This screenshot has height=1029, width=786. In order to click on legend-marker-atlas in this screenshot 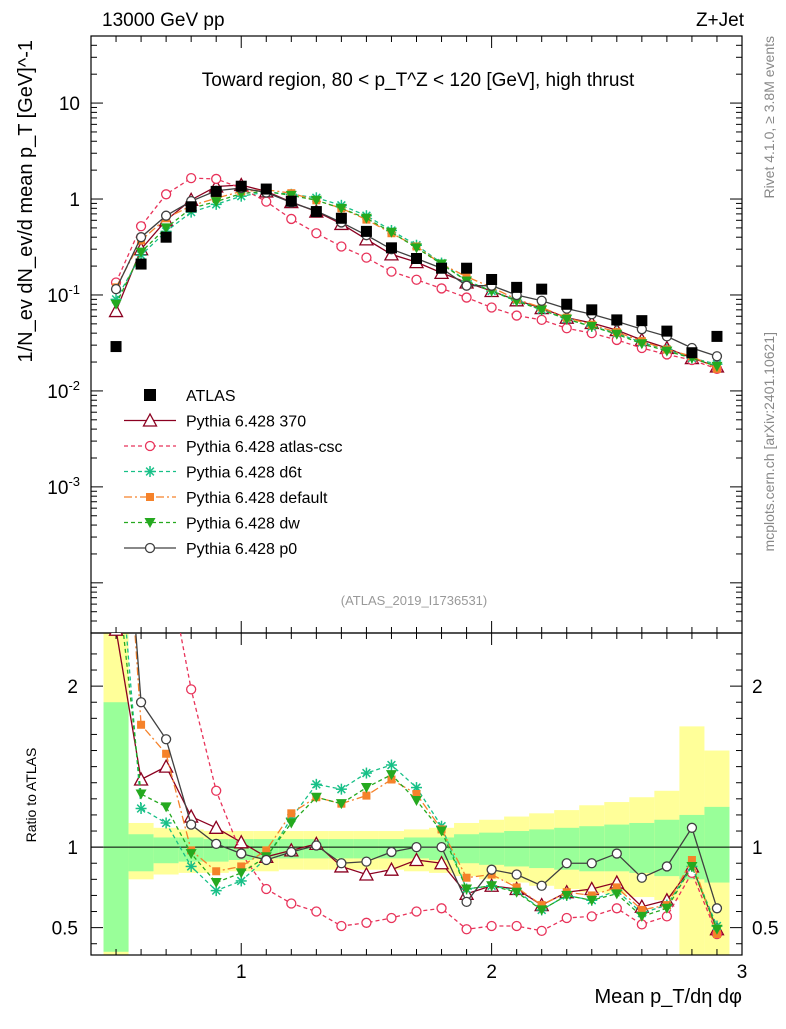, I will do `click(150, 395)`.